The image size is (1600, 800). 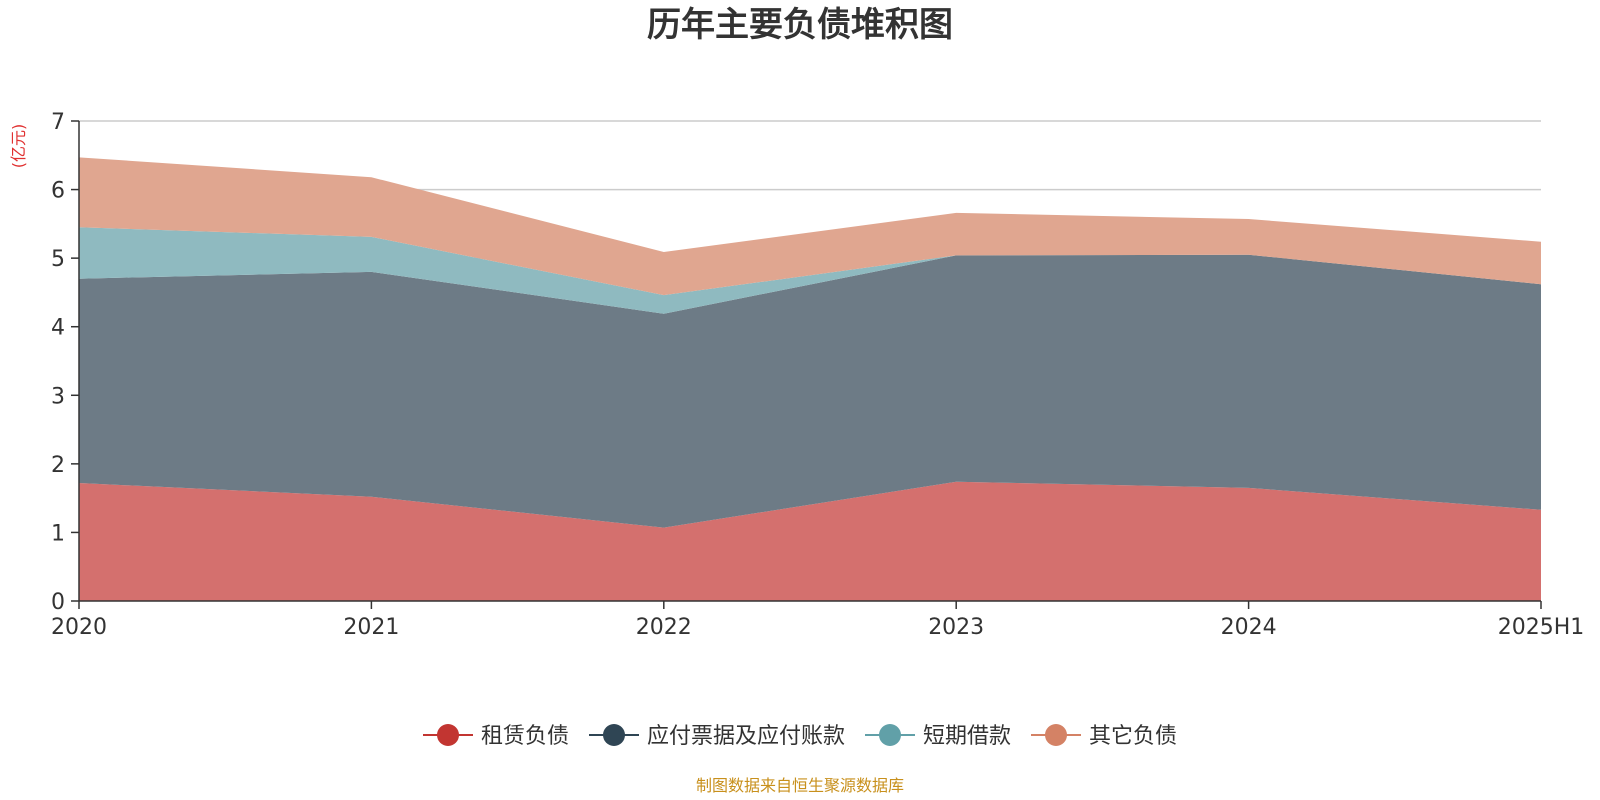 What do you see at coordinates (58, 396) in the screenshot?
I see `y-tick-label-3: 3` at bounding box center [58, 396].